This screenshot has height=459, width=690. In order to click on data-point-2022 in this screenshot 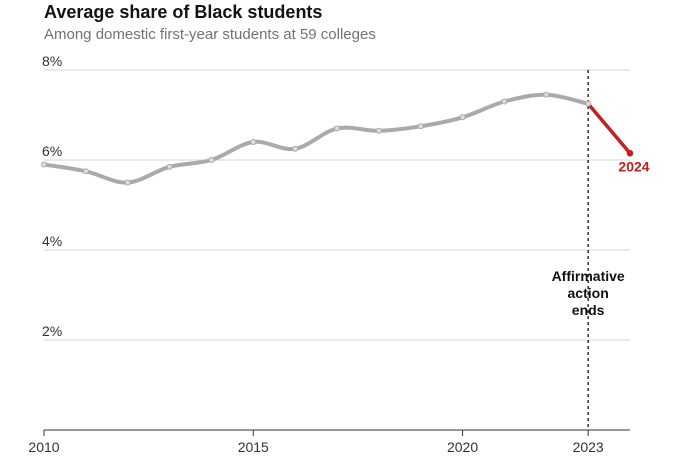, I will do `click(546, 94)`.